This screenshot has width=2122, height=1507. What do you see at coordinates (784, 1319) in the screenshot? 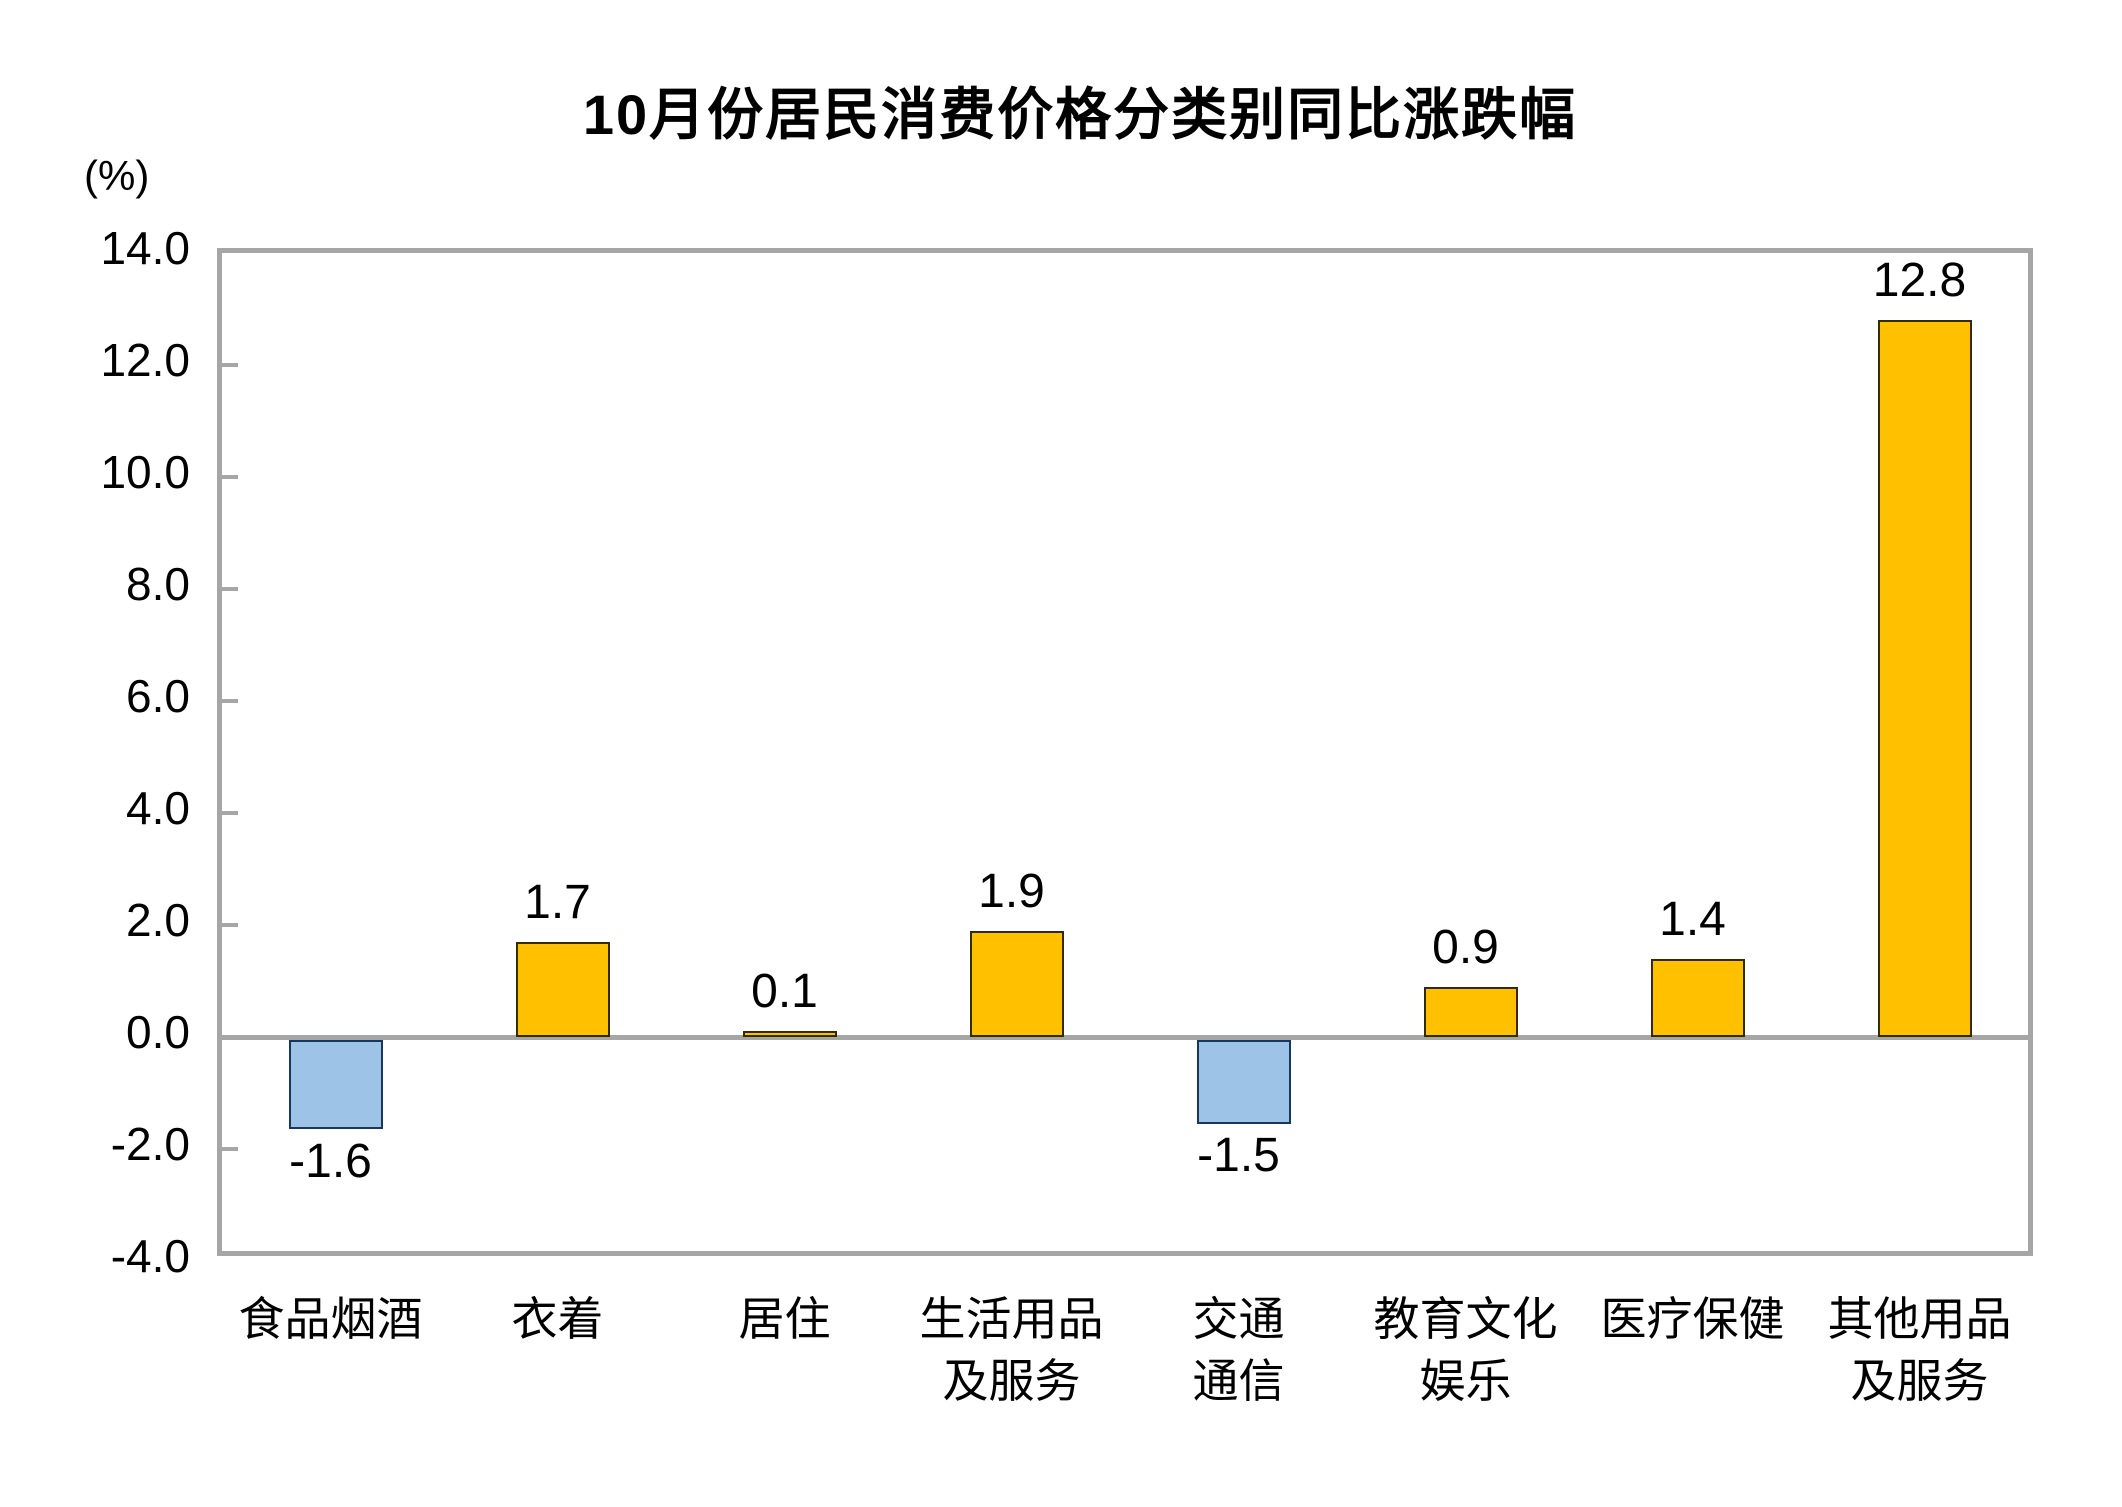
I see `x-category-label: 居住` at bounding box center [784, 1319].